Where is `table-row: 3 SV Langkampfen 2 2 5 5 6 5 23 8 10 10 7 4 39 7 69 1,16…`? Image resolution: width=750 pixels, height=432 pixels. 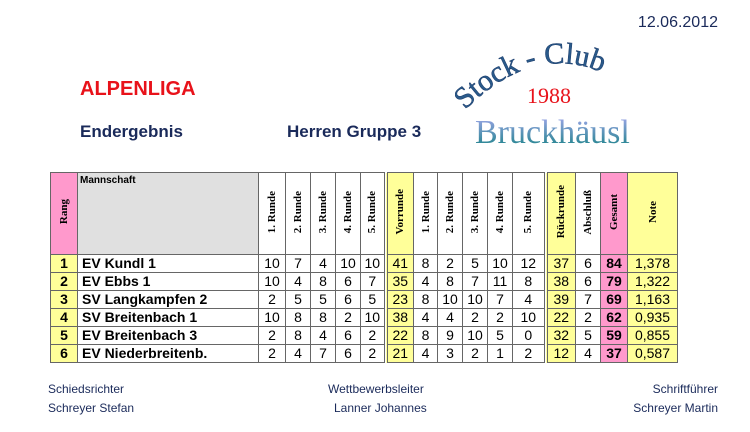 table-row: 3 SV Langkampfen 2 2 5 5 6 5 23 8 10 10 7 4 39 7 69 1,16… is located at coordinates (364, 299).